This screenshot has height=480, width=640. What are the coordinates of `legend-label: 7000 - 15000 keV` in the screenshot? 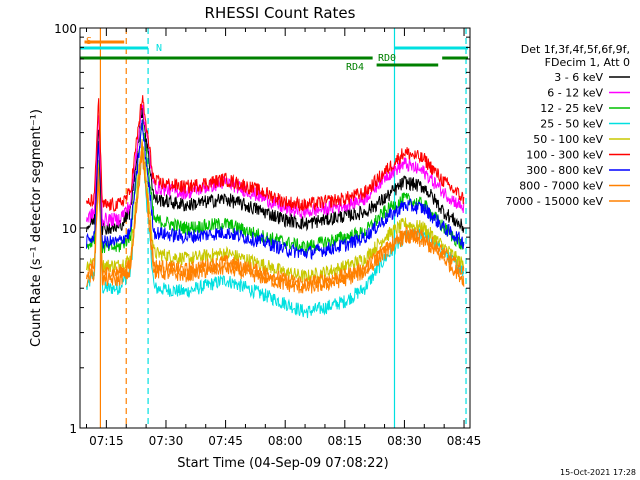 It's located at (554, 201).